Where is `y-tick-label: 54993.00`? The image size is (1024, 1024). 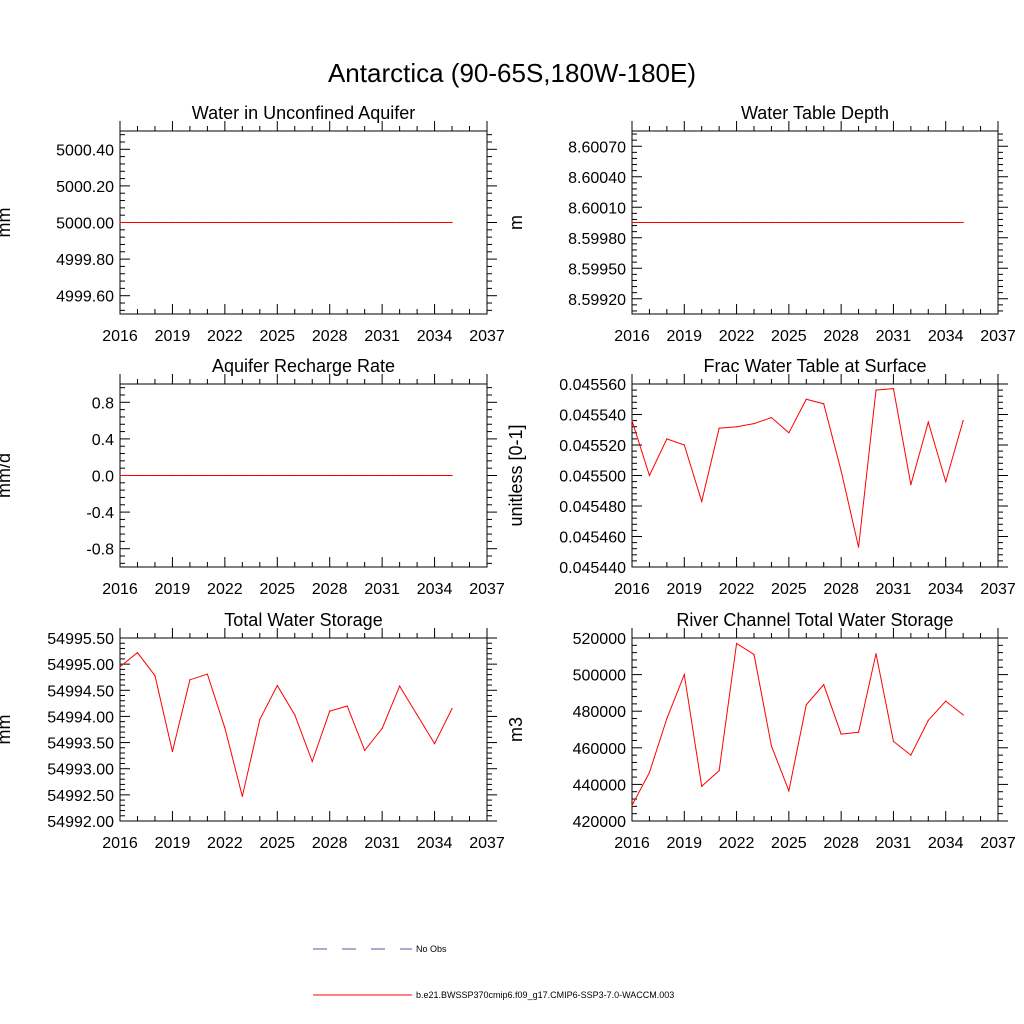
y-tick-label: 54993.00 is located at coordinates (80, 770).